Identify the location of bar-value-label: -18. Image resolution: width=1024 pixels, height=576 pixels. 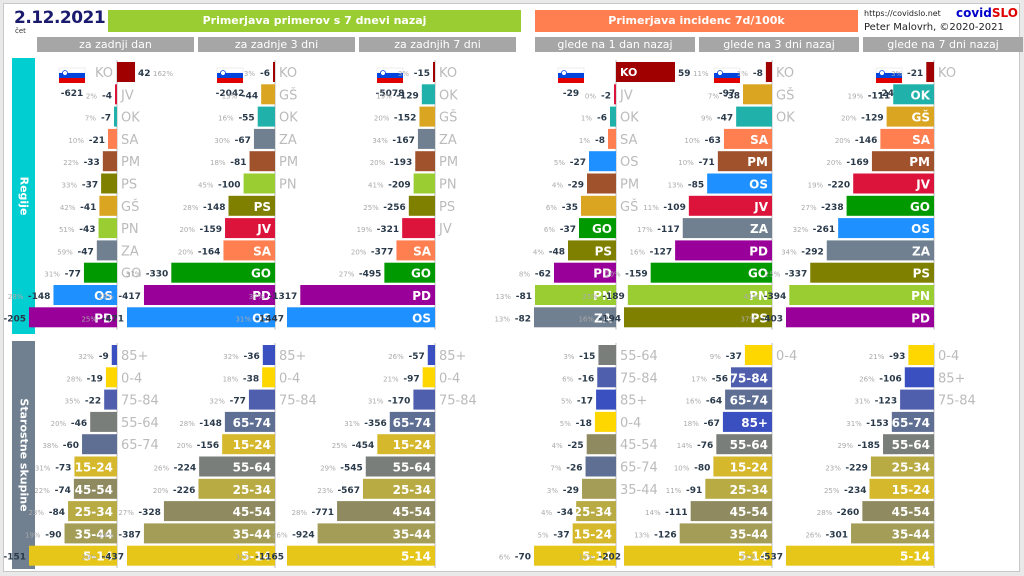
(584, 424).